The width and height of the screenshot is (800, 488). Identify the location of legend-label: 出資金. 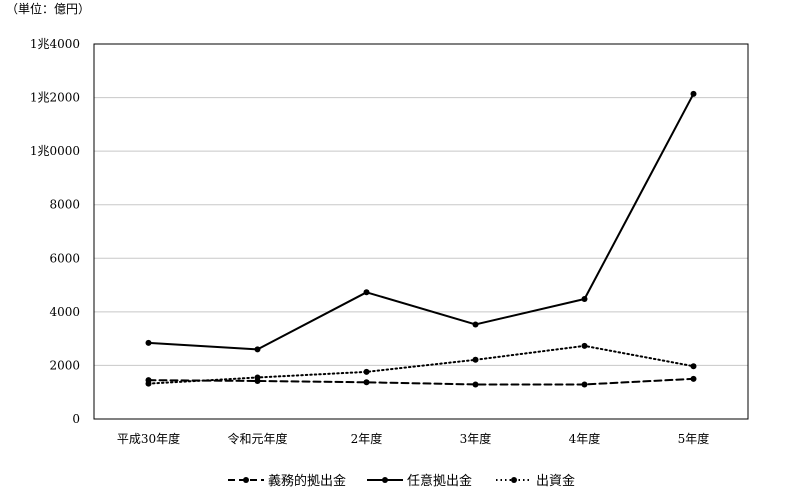
(555, 480).